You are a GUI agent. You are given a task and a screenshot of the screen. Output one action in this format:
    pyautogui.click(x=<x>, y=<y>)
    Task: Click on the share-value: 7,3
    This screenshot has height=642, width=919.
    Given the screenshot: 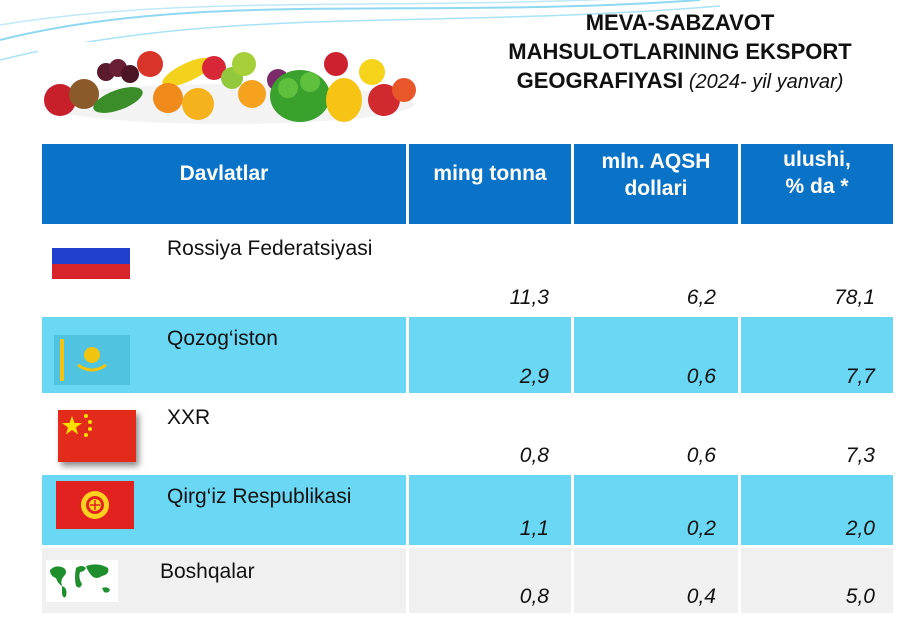 What is the action you would take?
    pyautogui.click(x=860, y=455)
    